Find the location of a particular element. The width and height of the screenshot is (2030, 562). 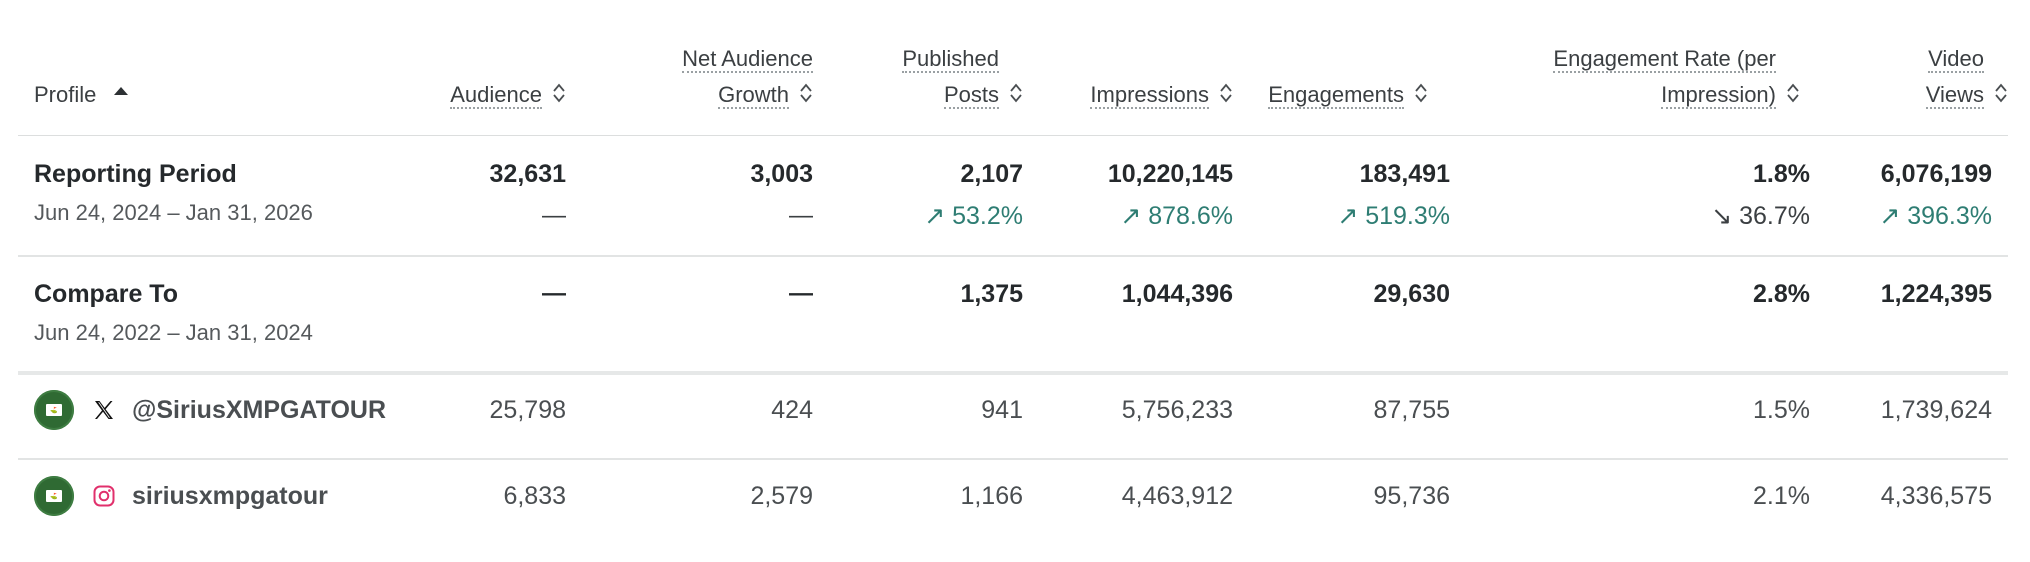

reporting-impressions-delta: ↗ 878.6% is located at coordinates (1176, 216).